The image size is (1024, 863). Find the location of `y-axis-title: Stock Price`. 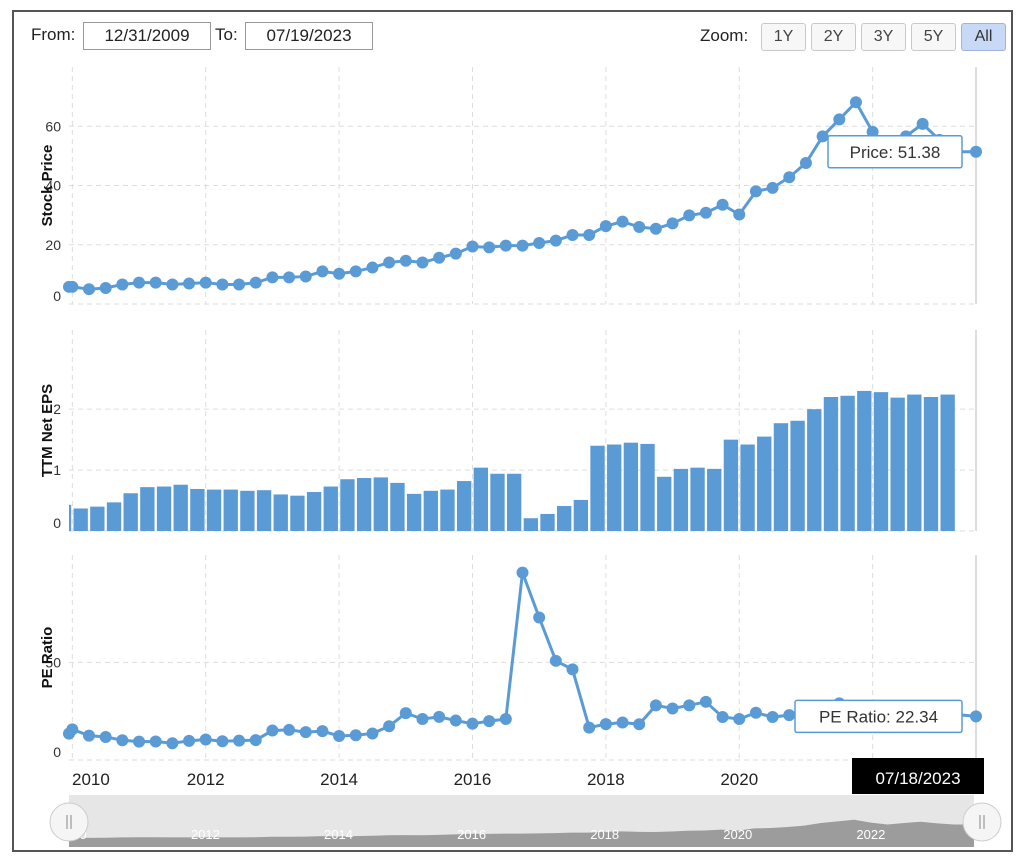

y-axis-title: Stock Price is located at coordinates (47, 186).